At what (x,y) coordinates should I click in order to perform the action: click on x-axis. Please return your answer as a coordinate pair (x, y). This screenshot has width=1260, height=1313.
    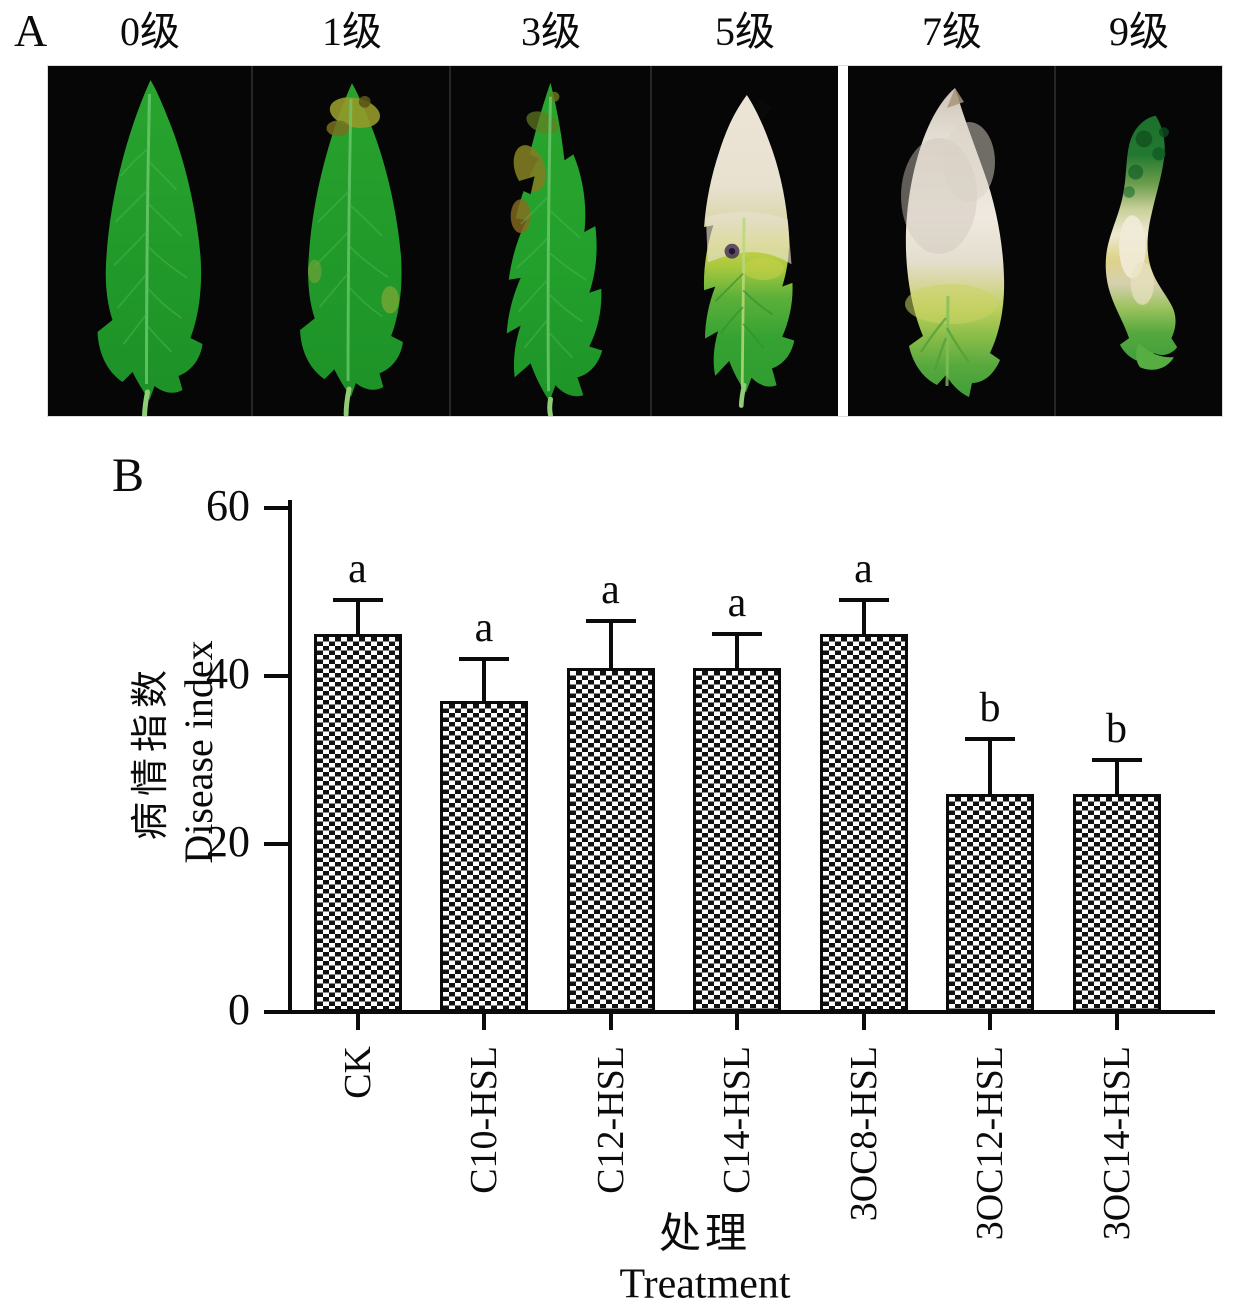
    Looking at the image, I should click on (751, 1012).